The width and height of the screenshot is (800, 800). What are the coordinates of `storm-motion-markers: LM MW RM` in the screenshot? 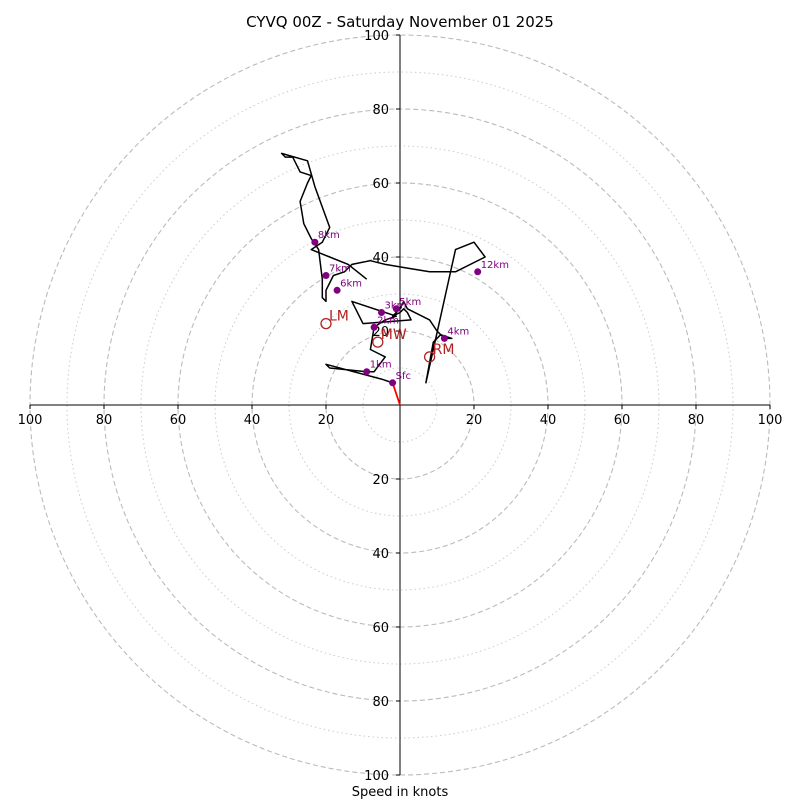 It's located at (387, 336).